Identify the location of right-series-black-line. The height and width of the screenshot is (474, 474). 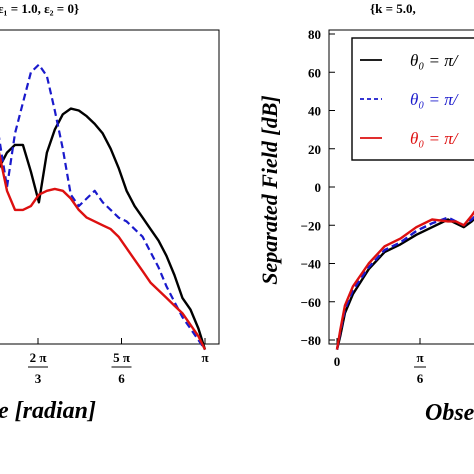
(404, 283).